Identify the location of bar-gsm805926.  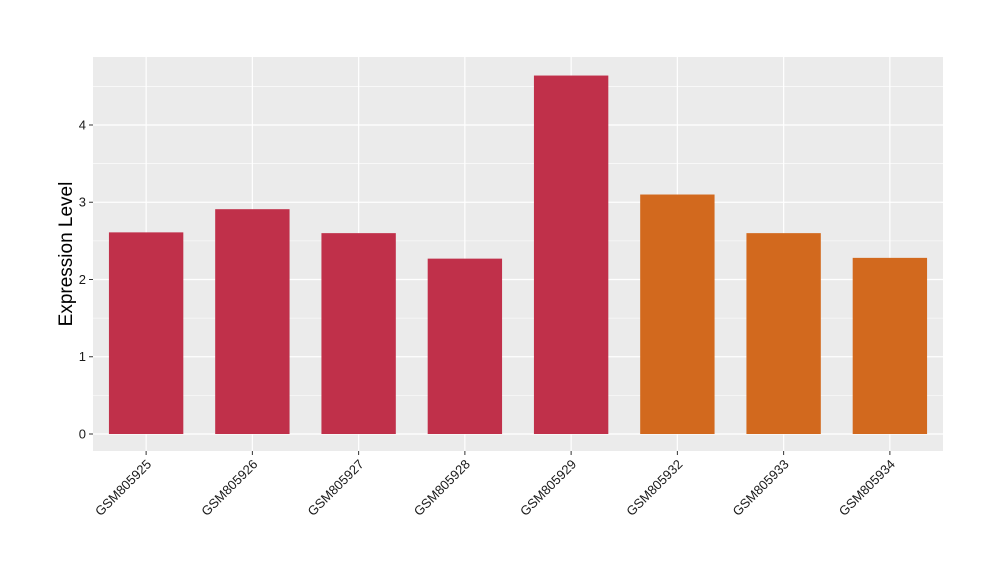
(252, 322).